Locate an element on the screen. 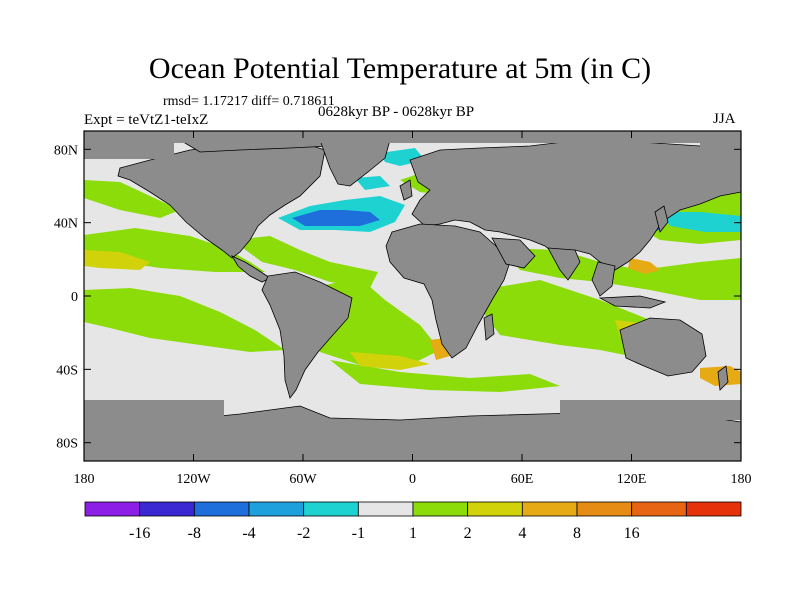 The image size is (800, 600). colorbar-label: -4 is located at coordinates (248, 533).